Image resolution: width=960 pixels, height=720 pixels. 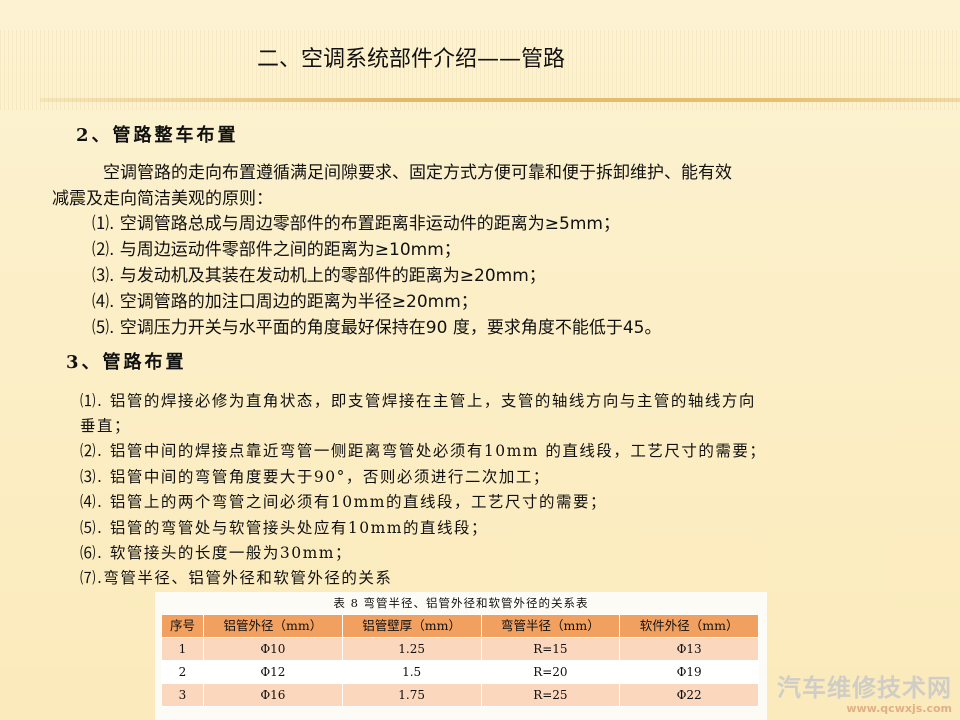 What do you see at coordinates (162, 199) in the screenshot?
I see `intro-line-2: 减震及走向简洁美观的原则：` at bounding box center [162, 199].